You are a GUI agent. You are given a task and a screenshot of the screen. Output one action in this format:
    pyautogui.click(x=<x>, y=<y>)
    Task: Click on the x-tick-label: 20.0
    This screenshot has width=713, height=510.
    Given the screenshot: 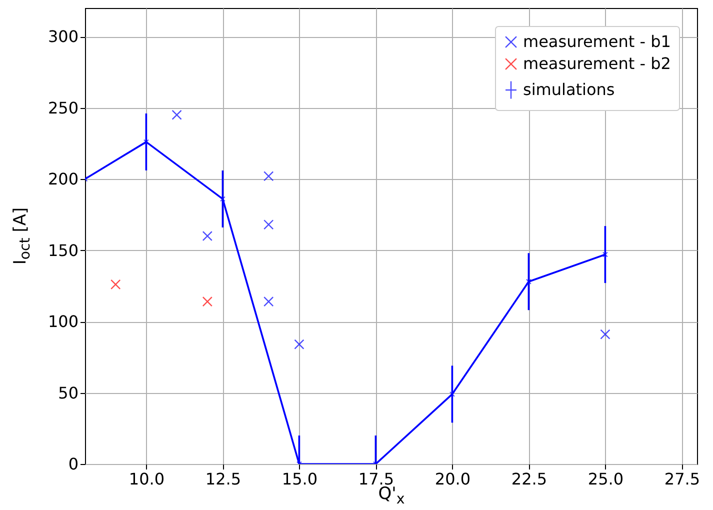 What is the action you would take?
    pyautogui.click(x=452, y=479)
    